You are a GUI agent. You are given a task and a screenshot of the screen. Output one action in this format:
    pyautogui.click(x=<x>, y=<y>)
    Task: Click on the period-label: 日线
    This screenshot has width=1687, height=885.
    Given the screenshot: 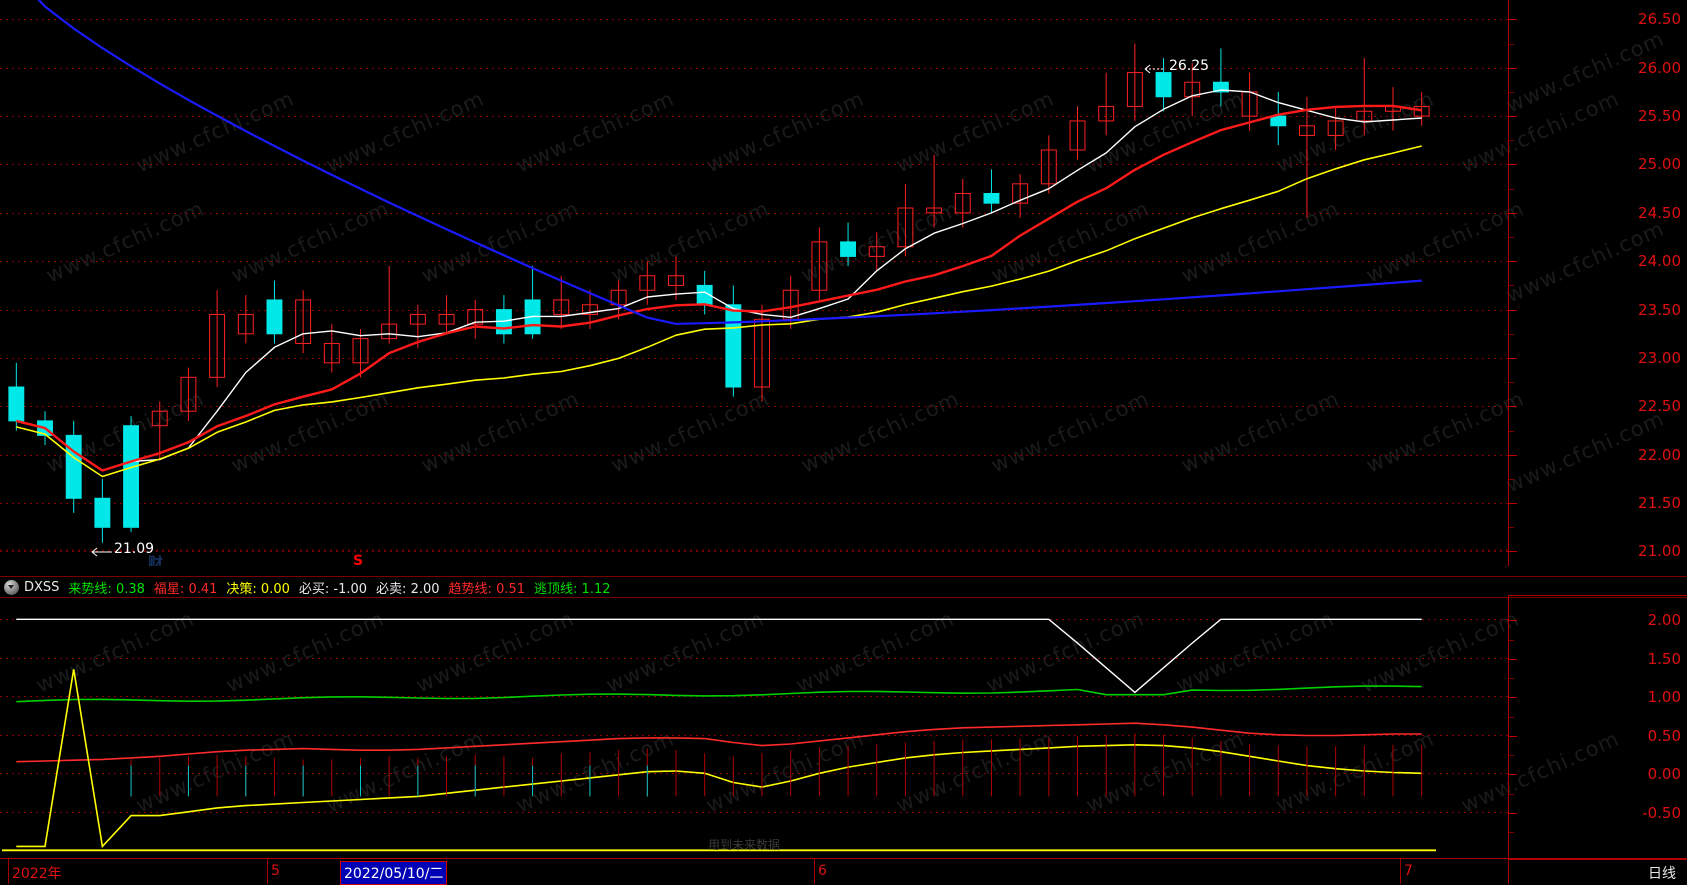 What is the action you would take?
    pyautogui.click(x=1662, y=874)
    